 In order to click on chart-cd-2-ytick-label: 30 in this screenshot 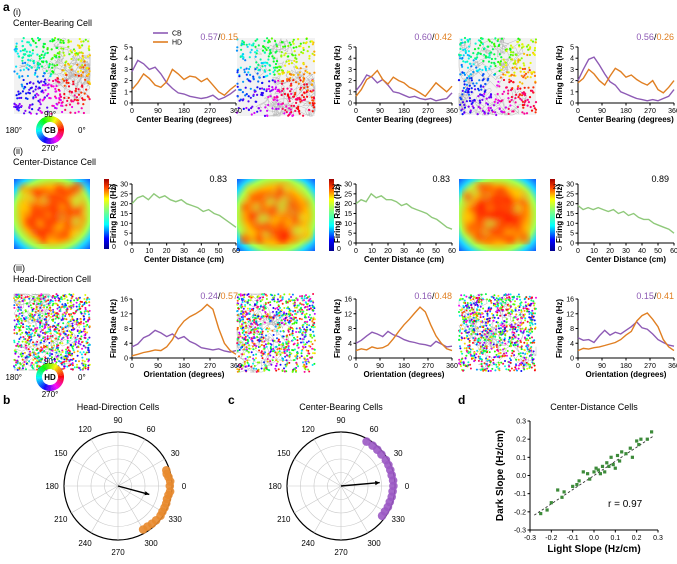, I will do `click(348, 185)`.